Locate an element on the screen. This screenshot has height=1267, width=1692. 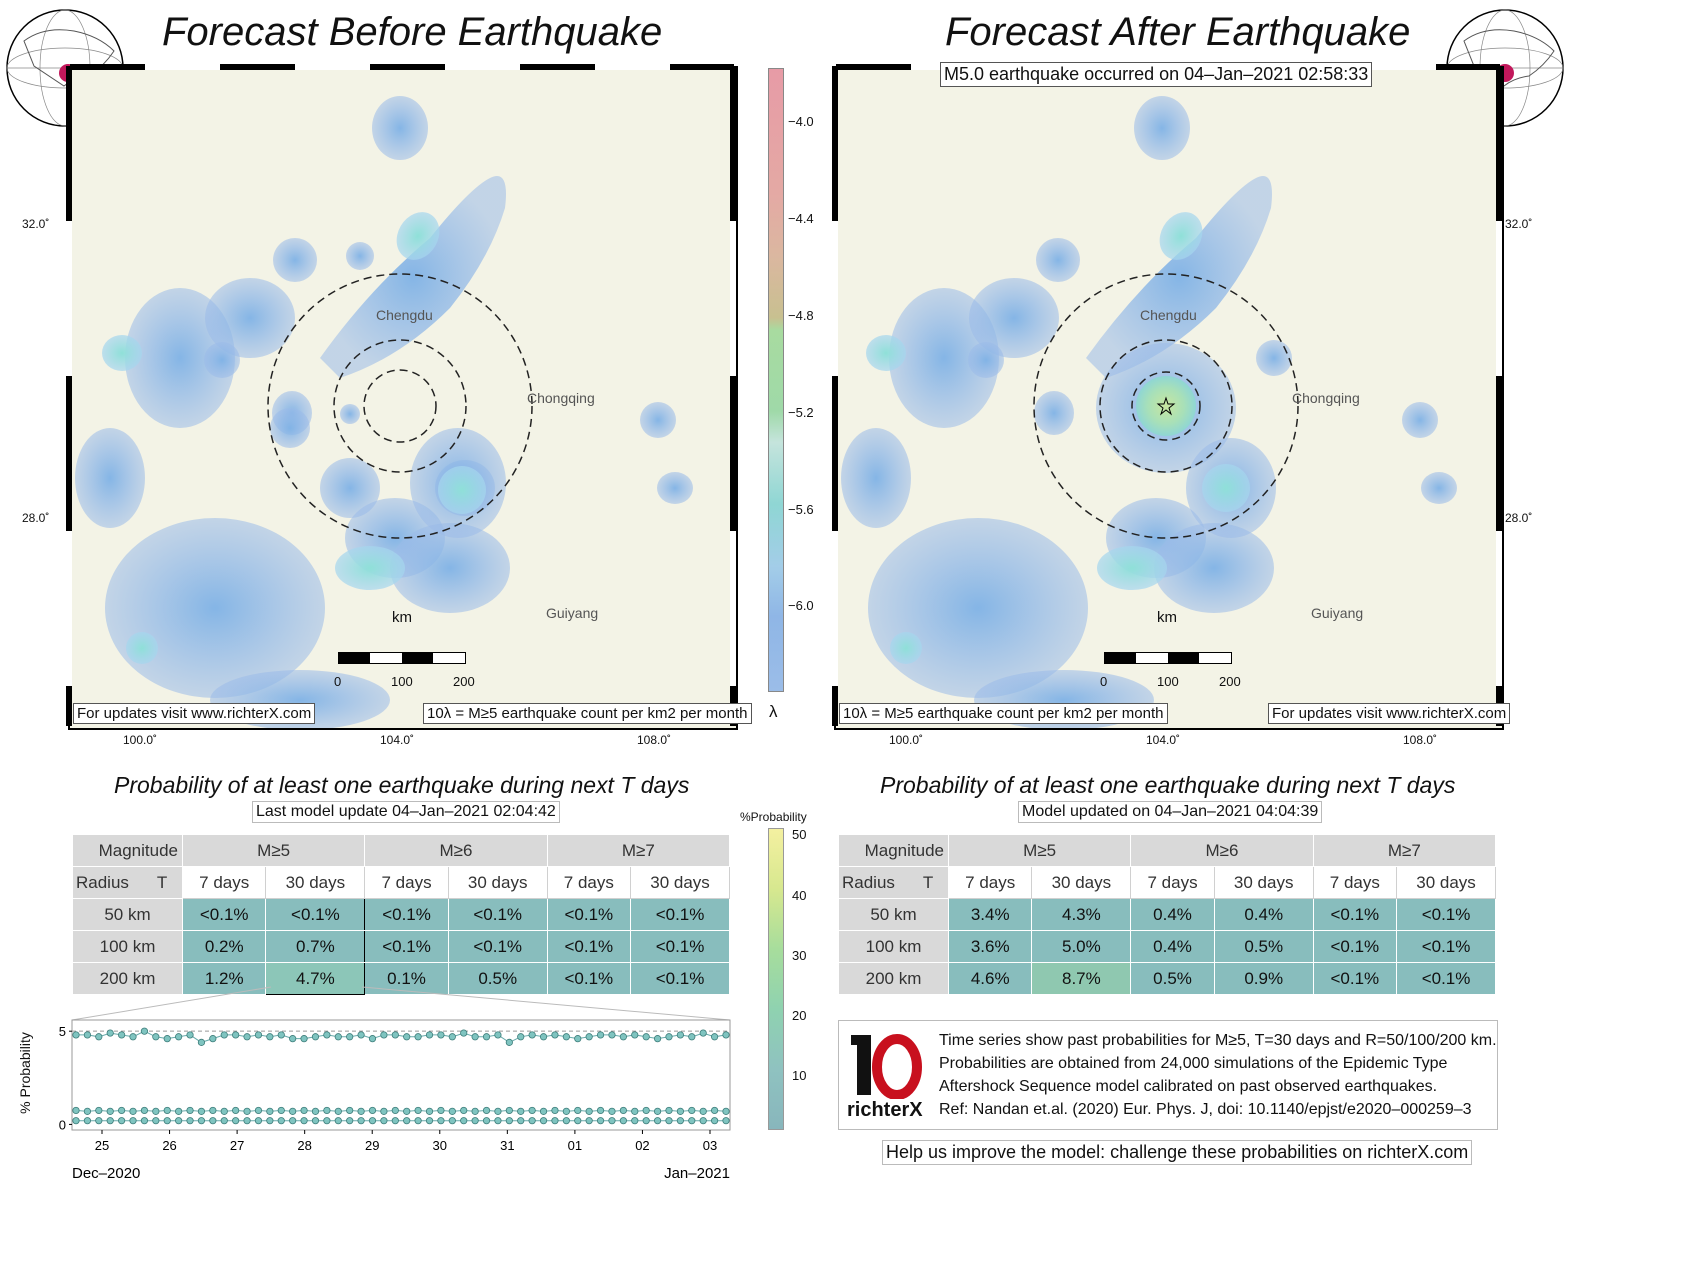
right-panel-title: Forecast After Earthquake is located at coordinates (1178, 32).